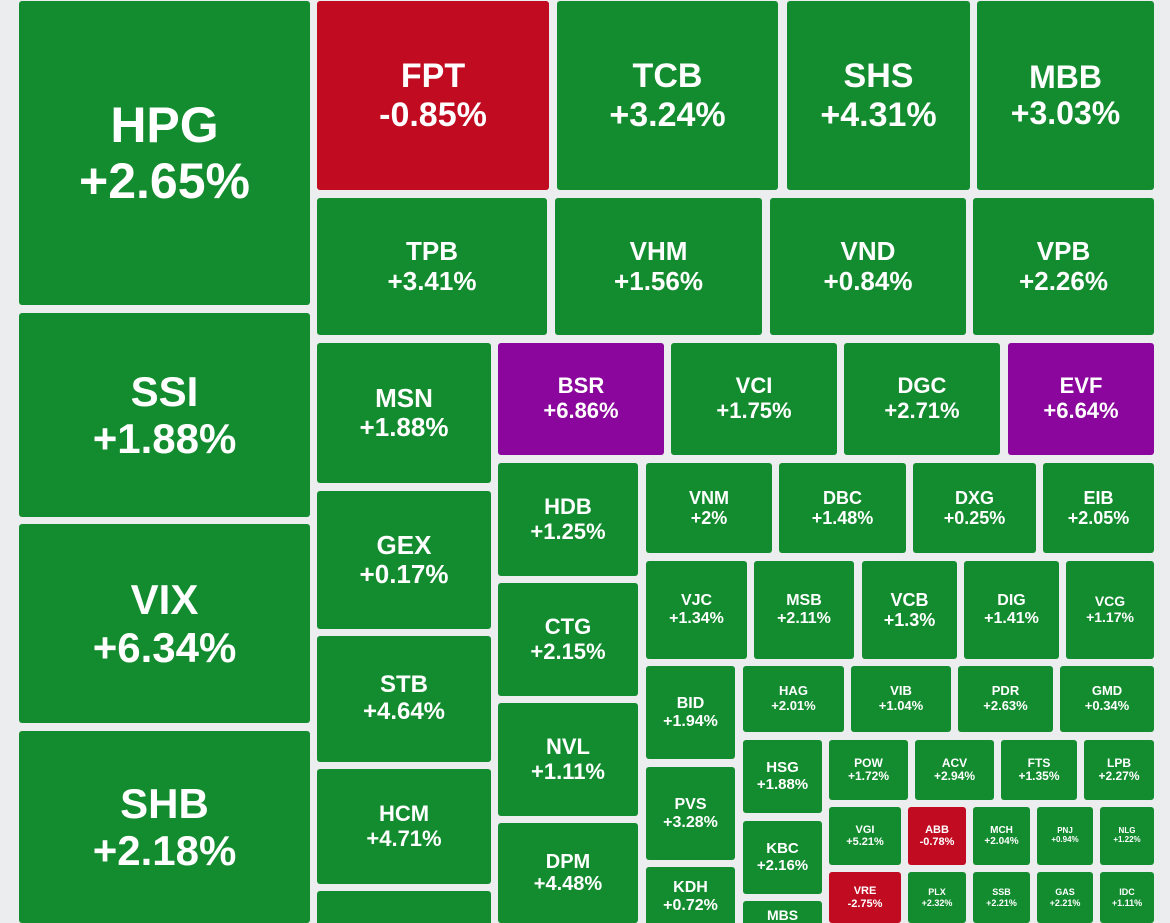  I want to click on tile-vci: VCI +1.75%, so click(754, 399).